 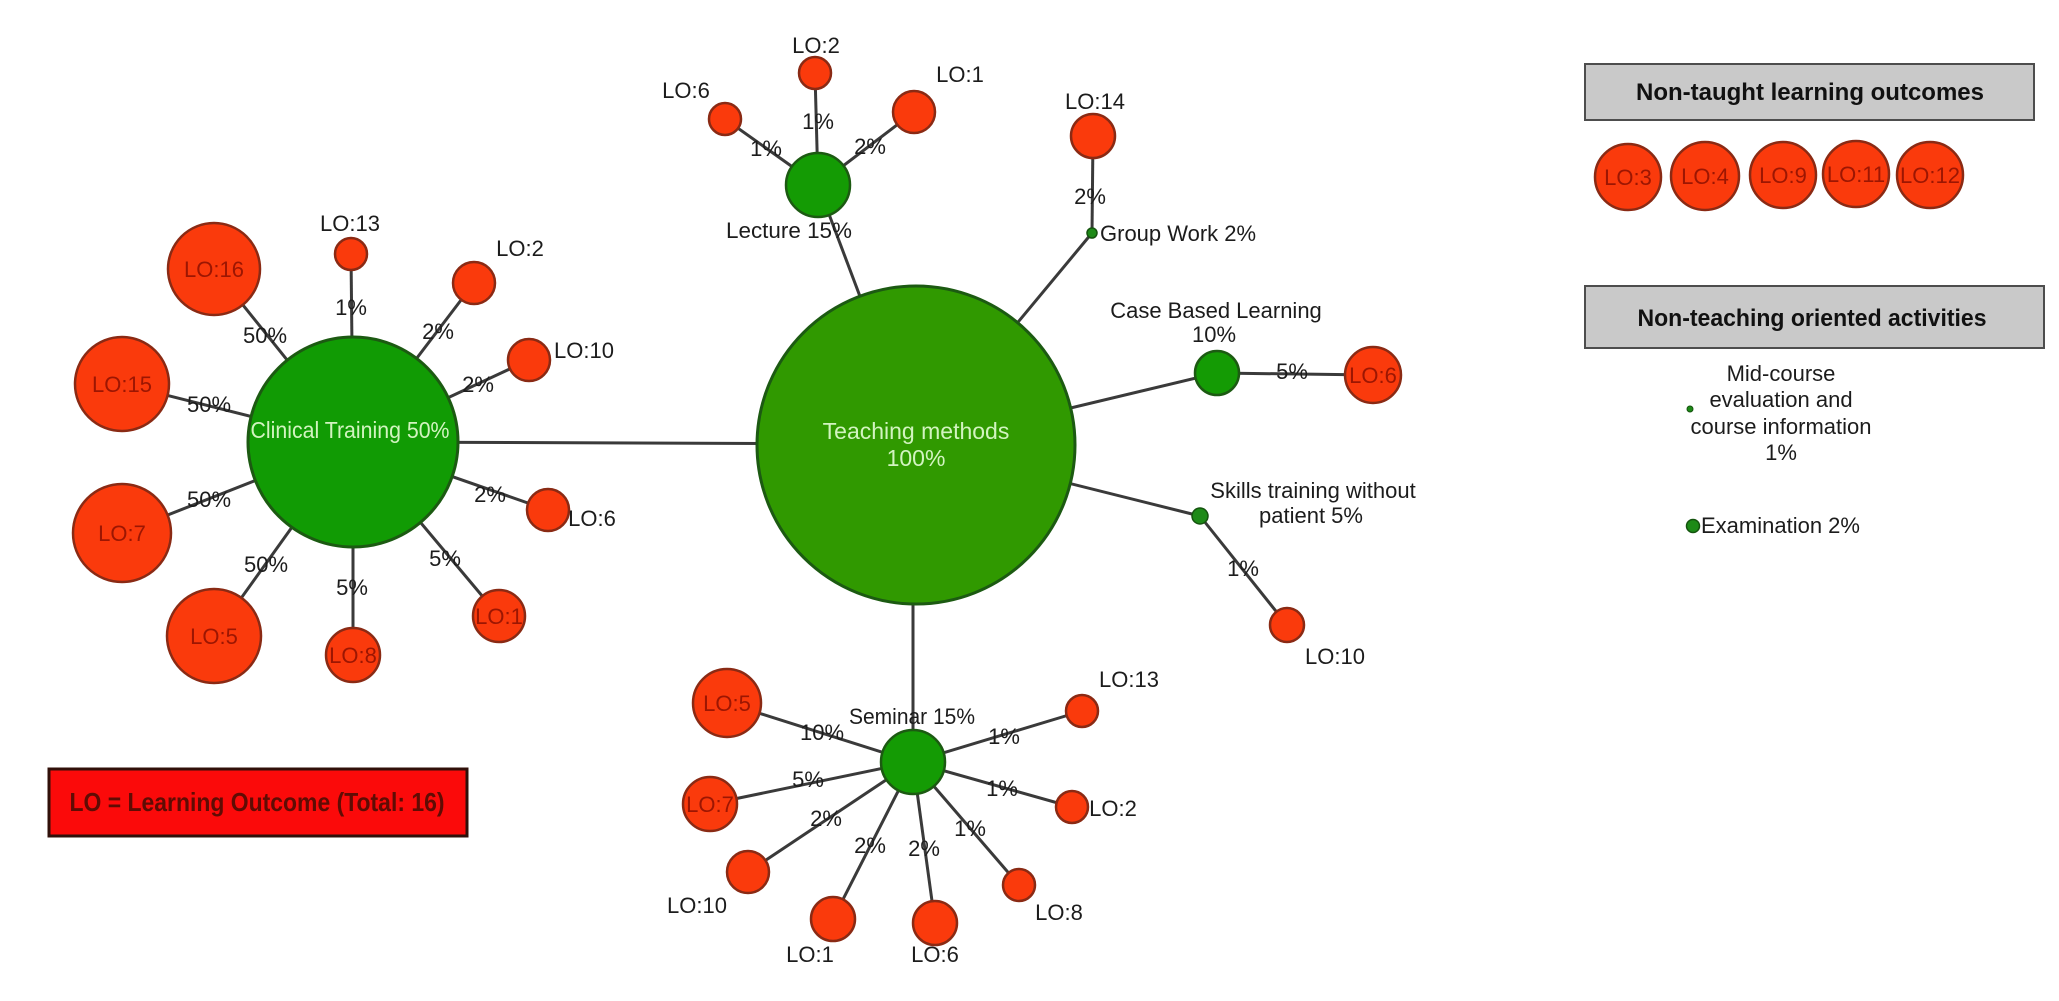 What do you see at coordinates (1780, 399) in the screenshot?
I see `svg-text: evaluation and` at bounding box center [1780, 399].